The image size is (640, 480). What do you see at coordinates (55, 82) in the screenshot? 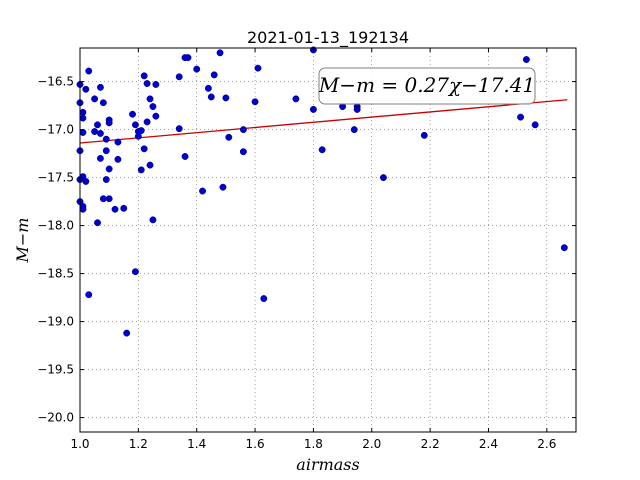
I see `y-tick-label: −16.5` at bounding box center [55, 82].